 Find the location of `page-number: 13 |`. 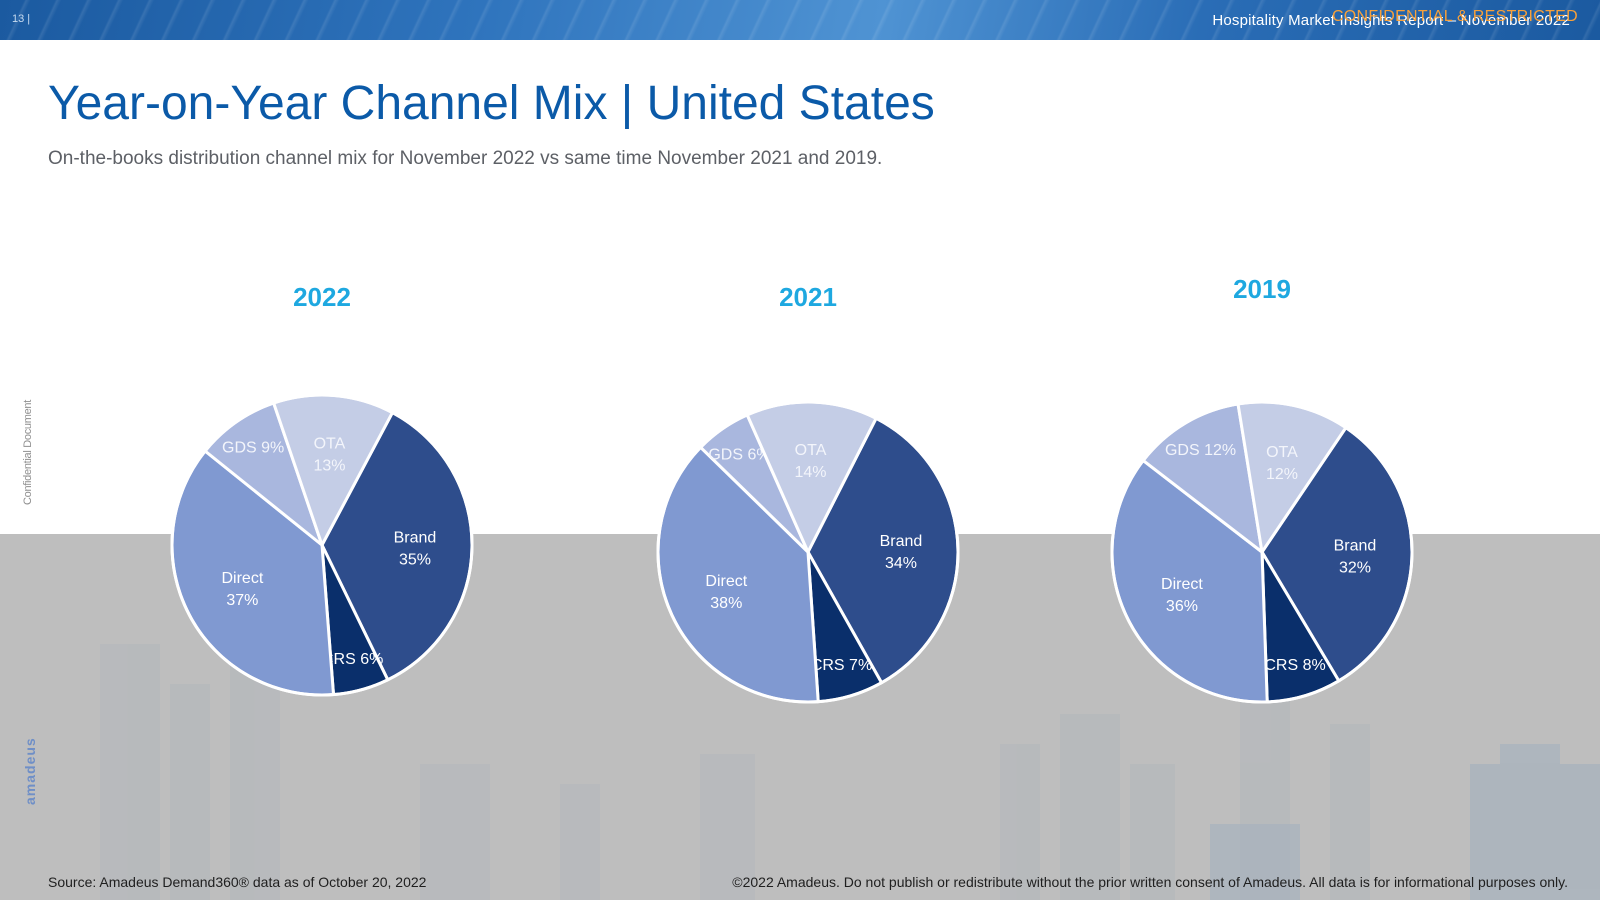

page-number: 13 | is located at coordinates (21, 19).